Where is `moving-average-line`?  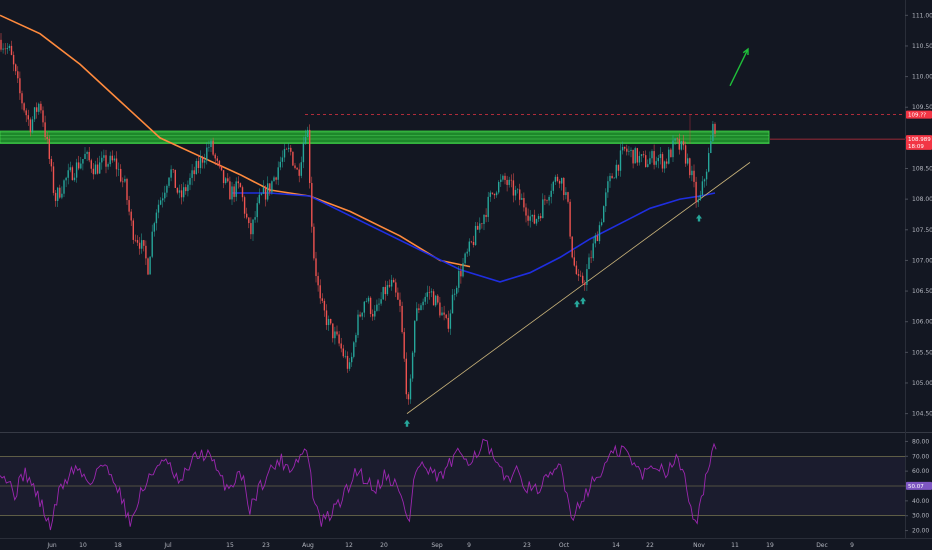 moving-average-line is located at coordinates (474, 237).